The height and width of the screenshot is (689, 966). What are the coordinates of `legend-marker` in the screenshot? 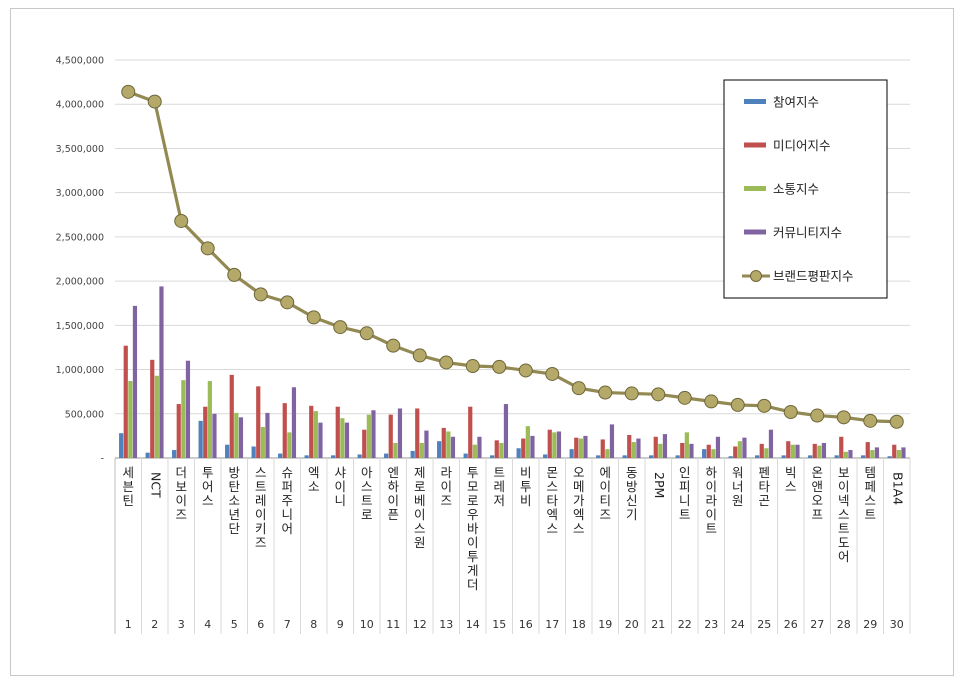 It's located at (756, 276).